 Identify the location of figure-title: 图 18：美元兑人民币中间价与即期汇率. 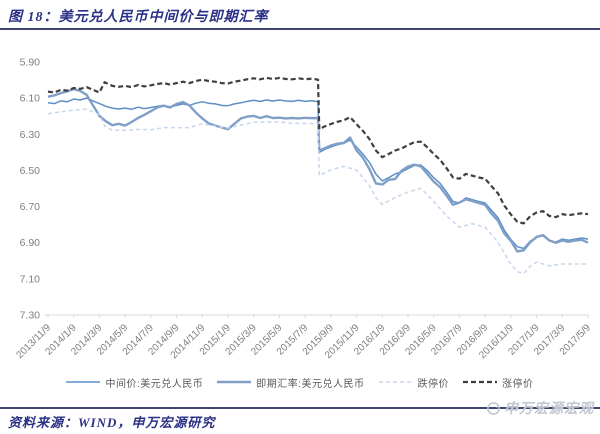
(138, 17).